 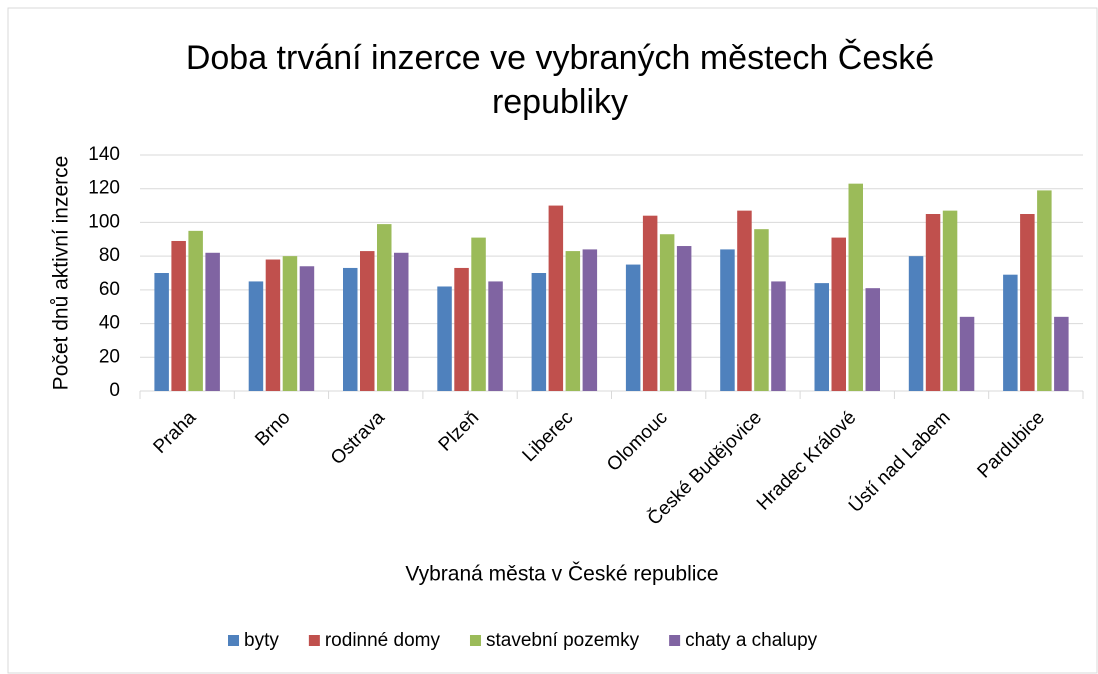 I want to click on y-tick-label: 140, so click(x=104, y=154).